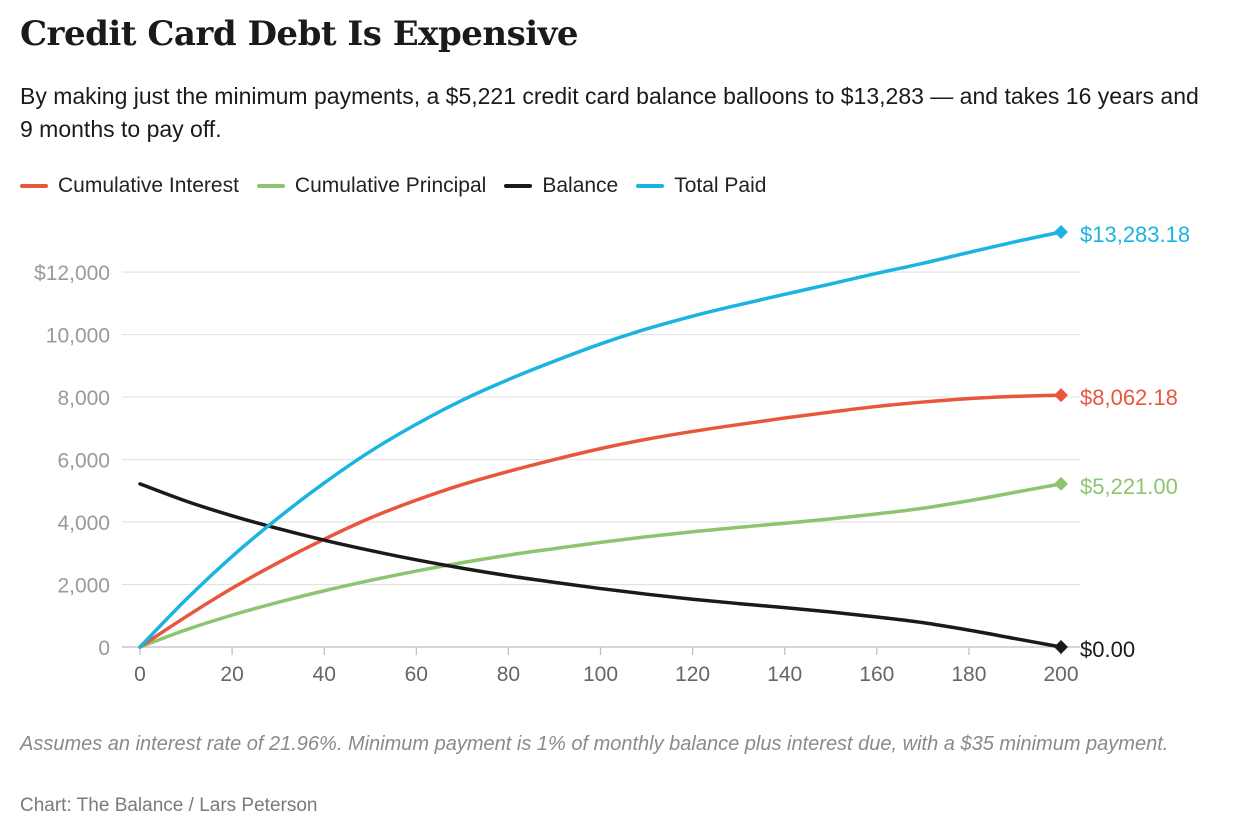 Image resolution: width=1240 pixels, height=840 pixels. Describe the element at coordinates (650, 186) in the screenshot. I see `legend-swatch-total` at that location.